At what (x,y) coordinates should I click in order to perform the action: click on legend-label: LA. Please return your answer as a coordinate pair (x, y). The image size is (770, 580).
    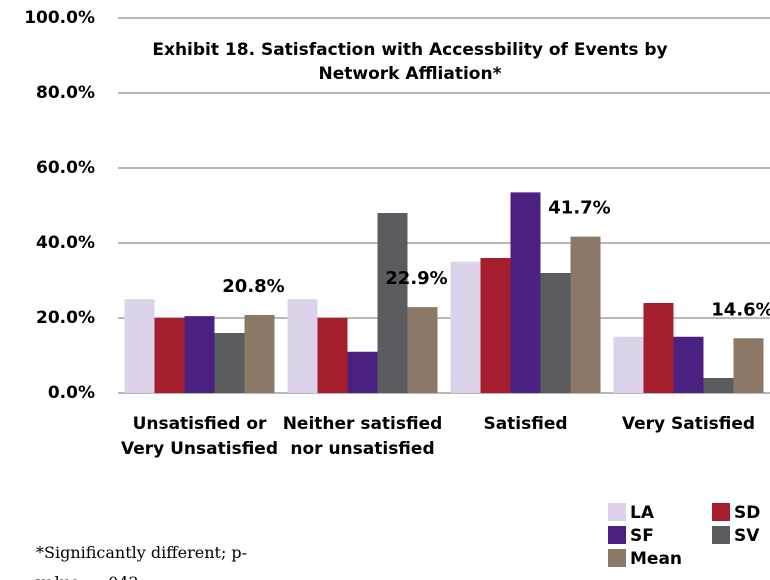
    Looking at the image, I should click on (642, 513).